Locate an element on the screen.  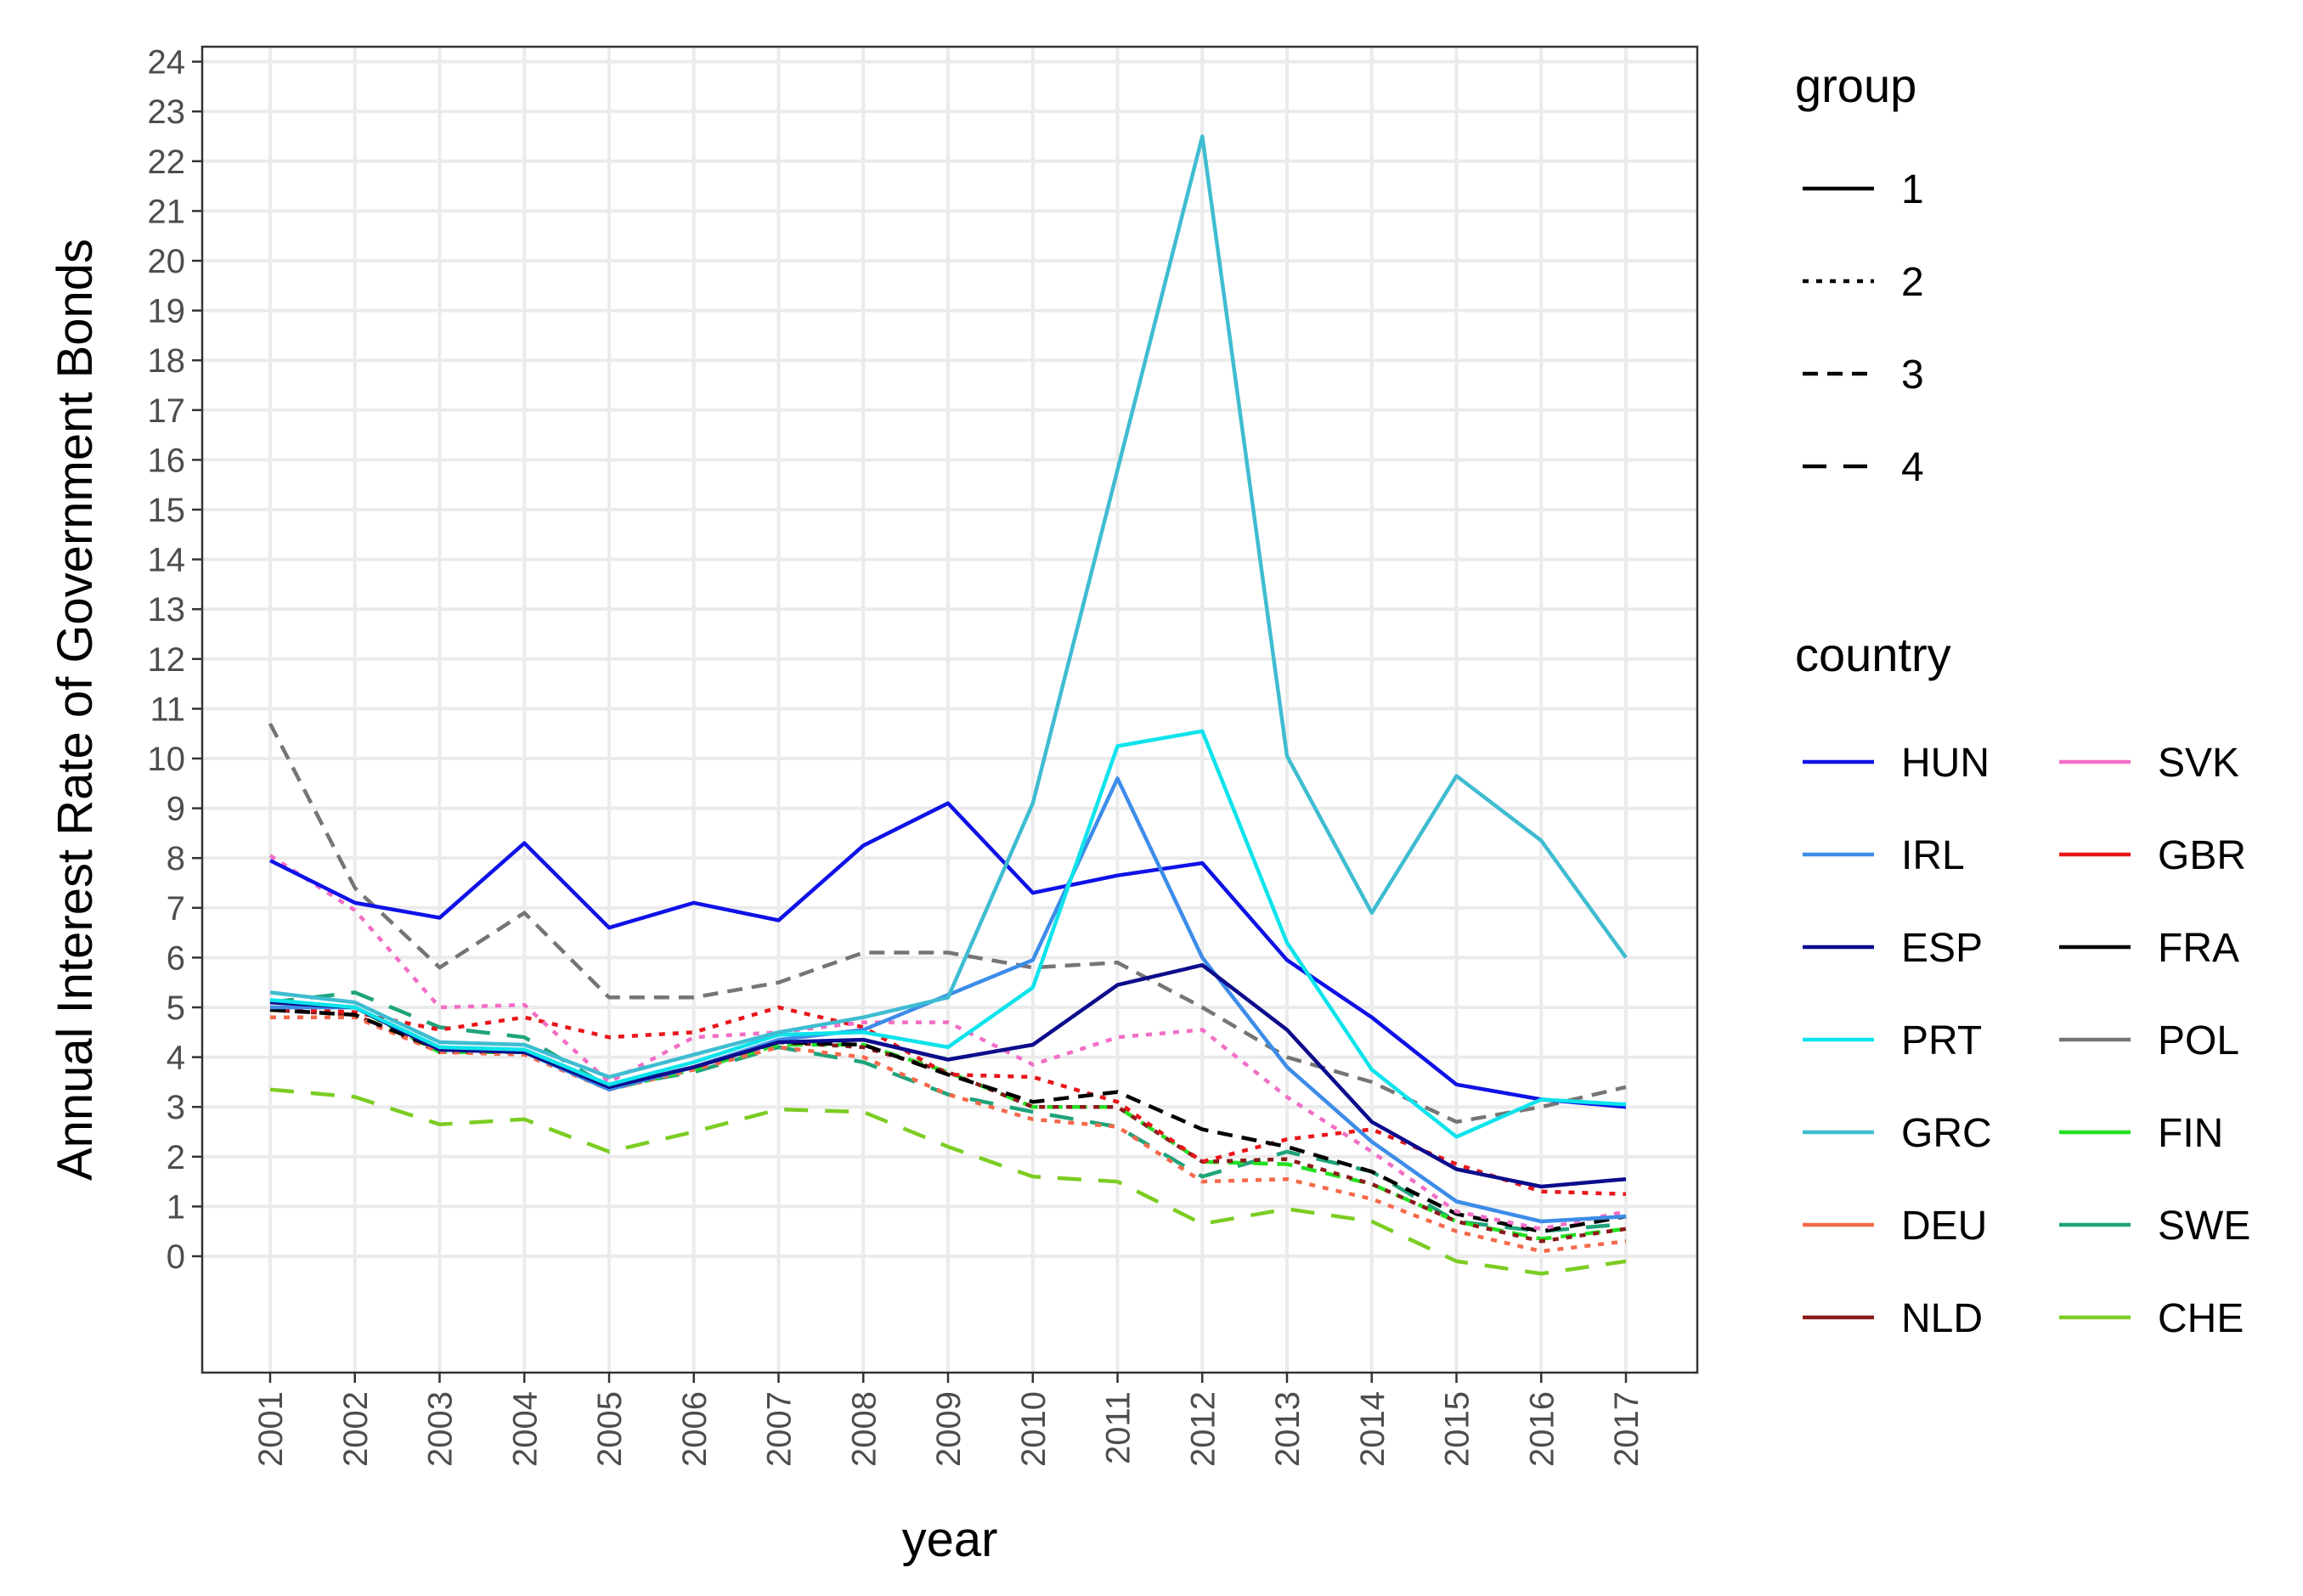
legend-country-label-prt: PRT is located at coordinates (1942, 1040).